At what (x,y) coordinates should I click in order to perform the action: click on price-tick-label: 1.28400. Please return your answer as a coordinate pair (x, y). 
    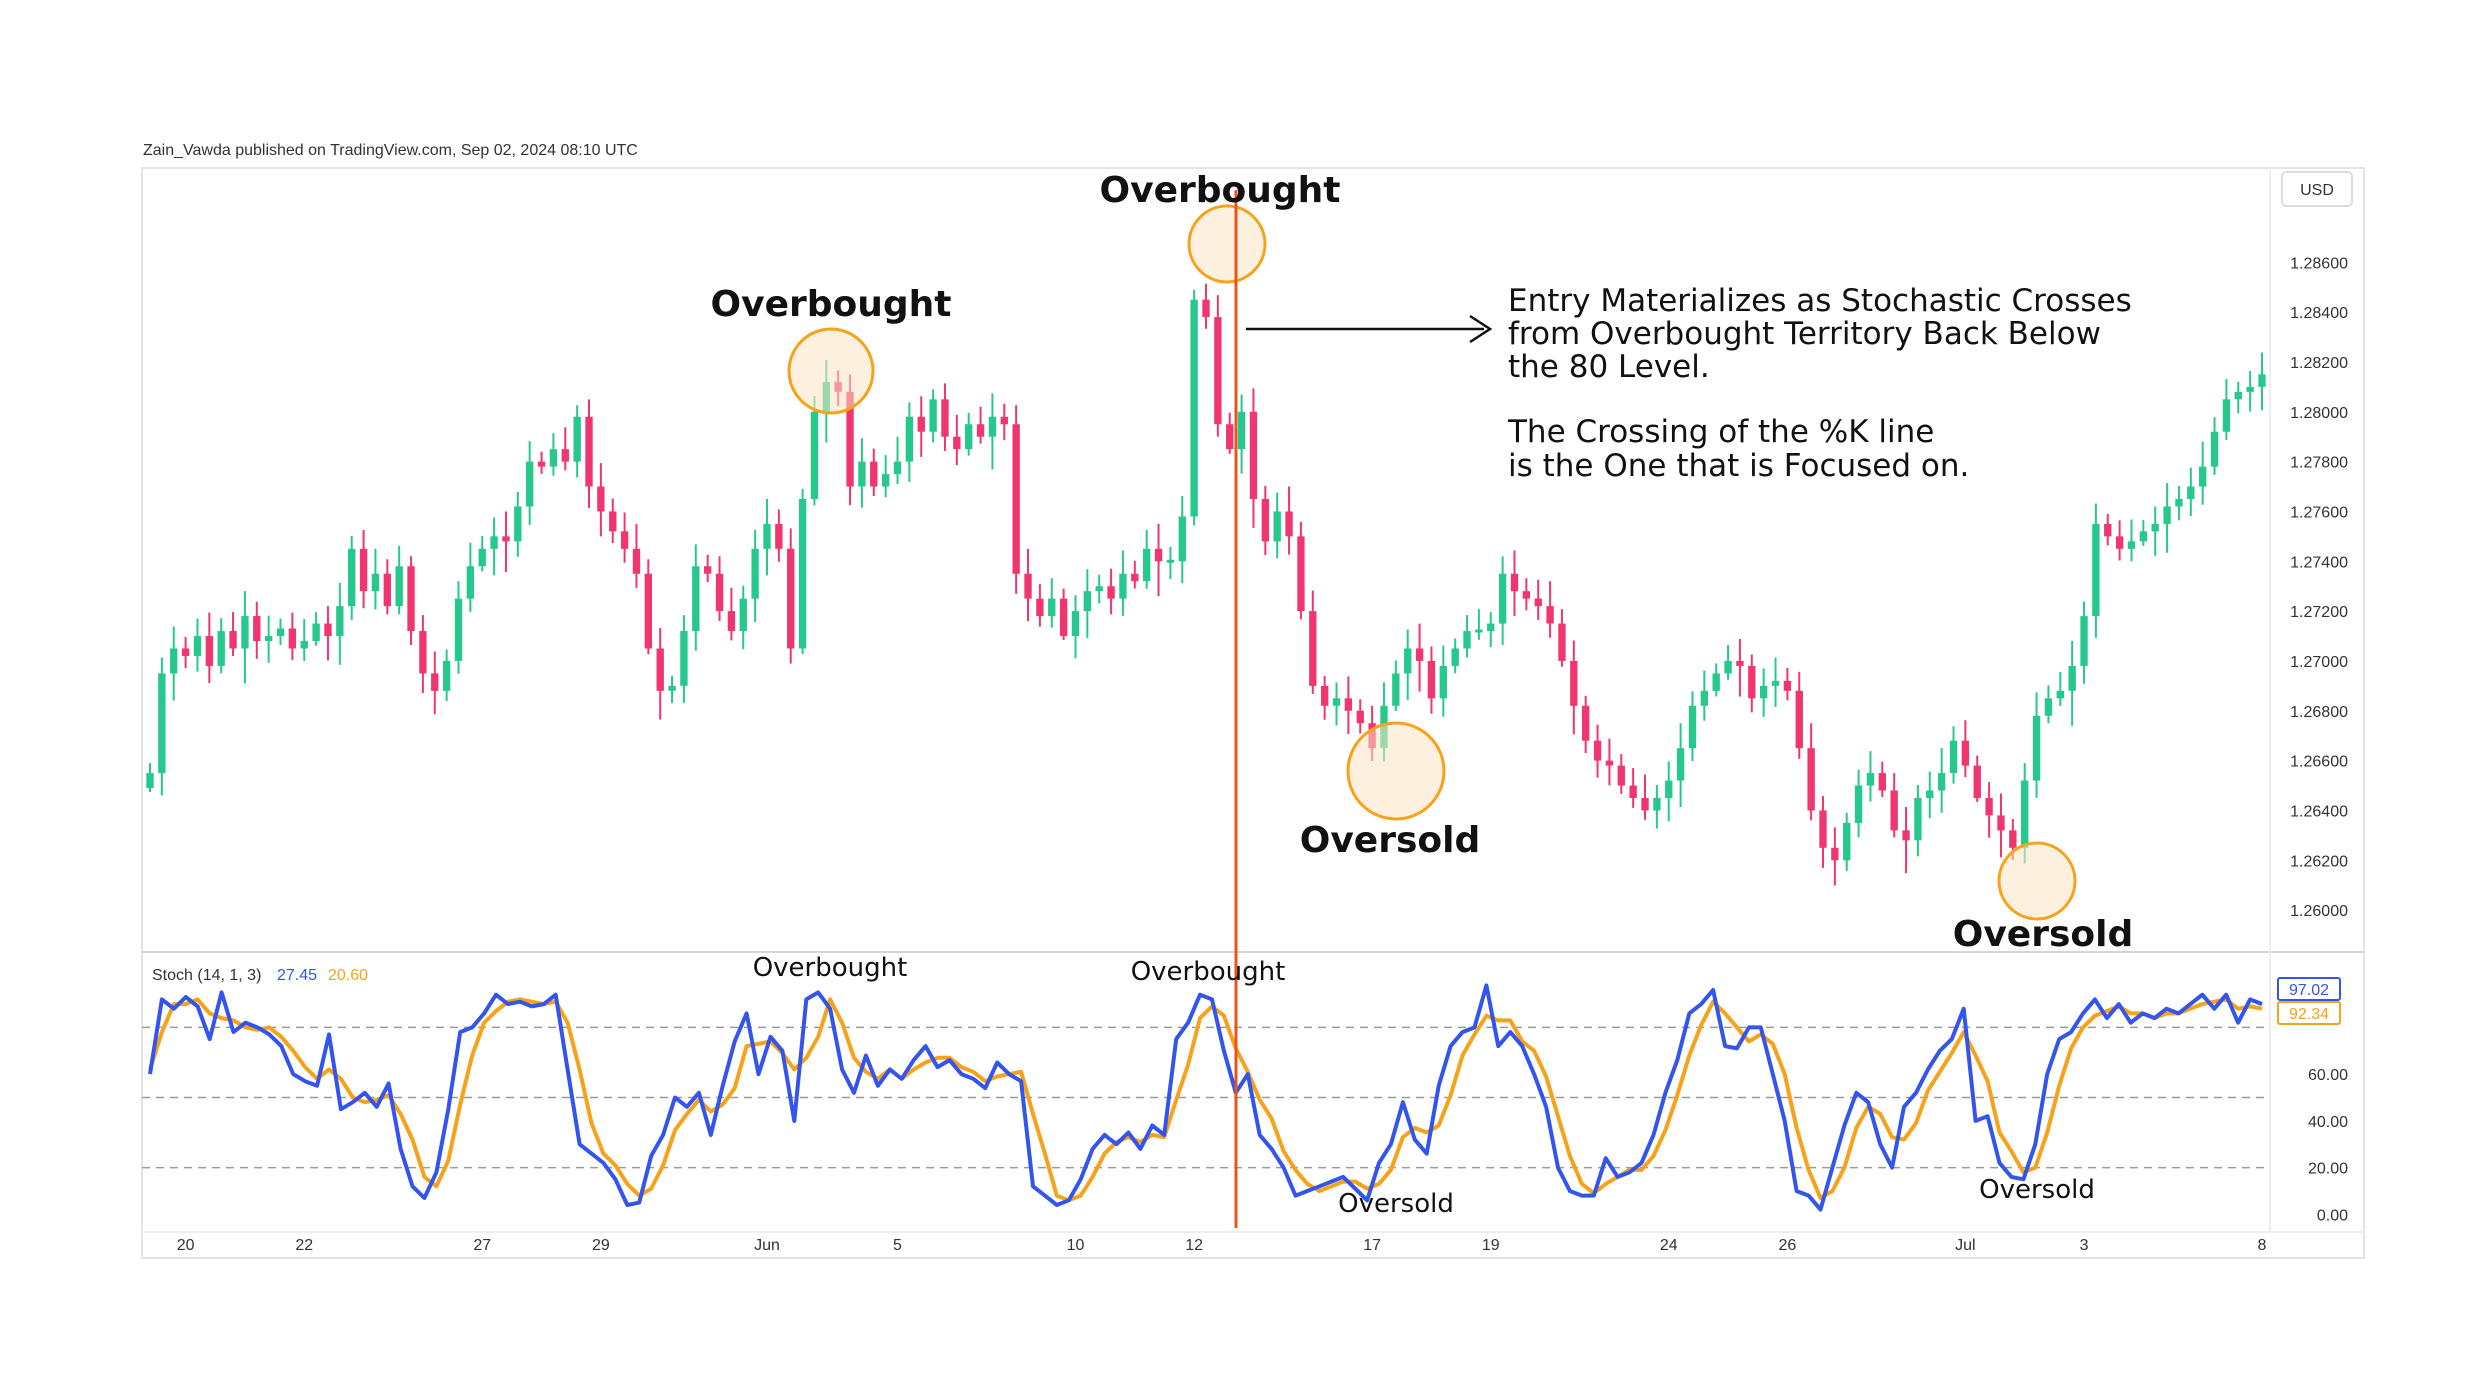
    Looking at the image, I should click on (2319, 313).